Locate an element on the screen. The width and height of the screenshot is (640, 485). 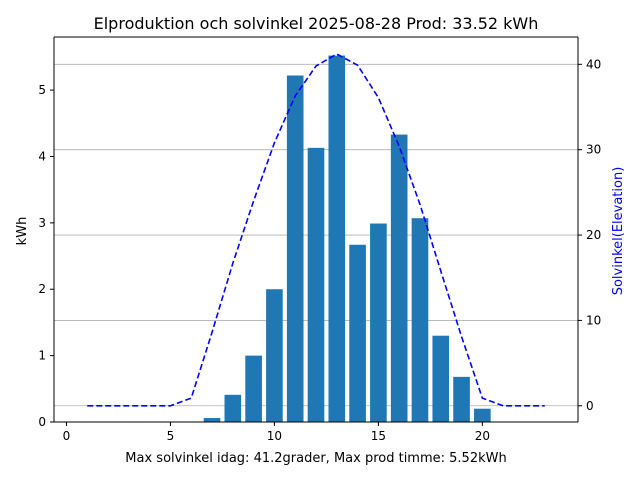
y-tick-label-left: 2 is located at coordinates (42, 289).